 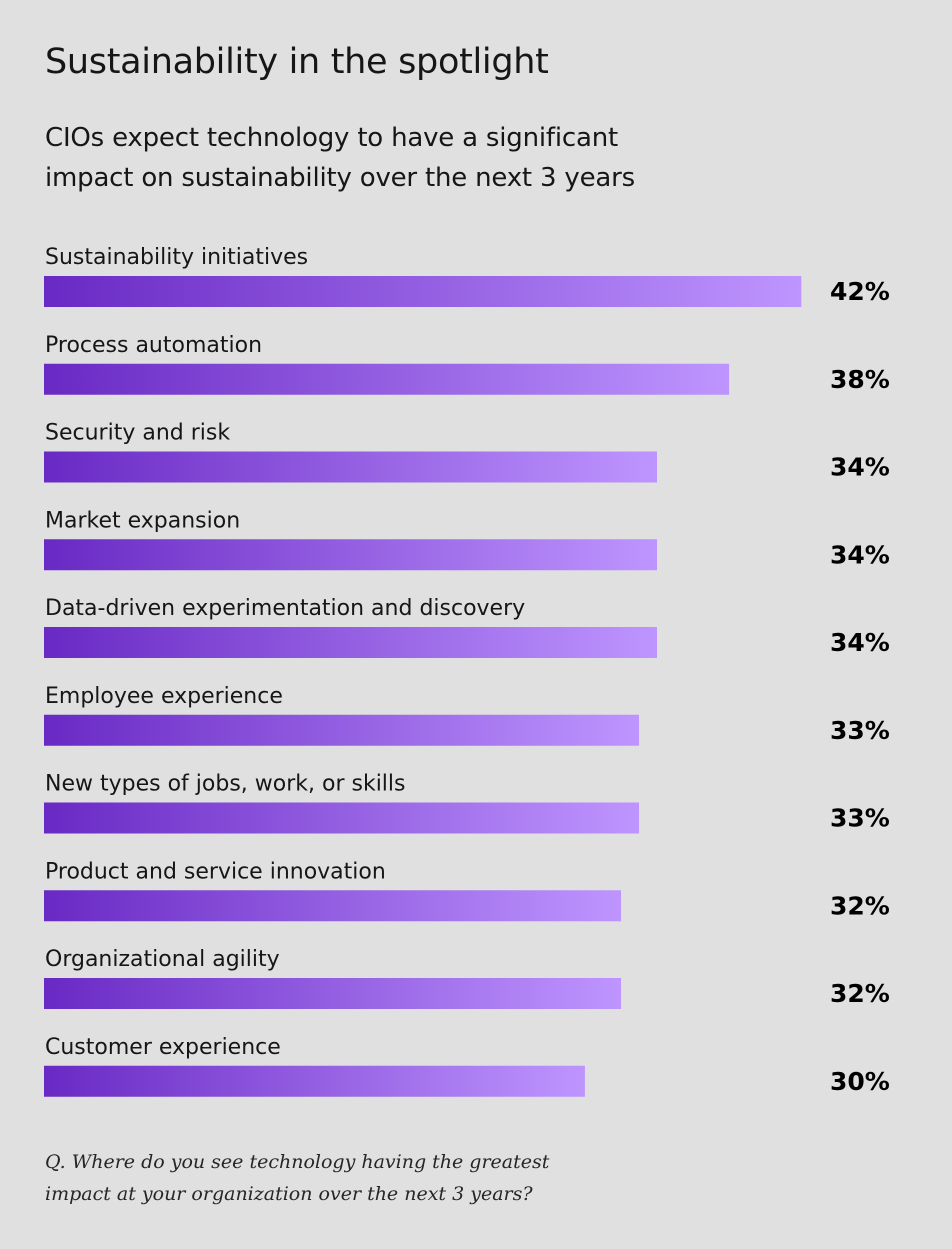 What do you see at coordinates (860, 291) in the screenshot?
I see `value-label: 42%` at bounding box center [860, 291].